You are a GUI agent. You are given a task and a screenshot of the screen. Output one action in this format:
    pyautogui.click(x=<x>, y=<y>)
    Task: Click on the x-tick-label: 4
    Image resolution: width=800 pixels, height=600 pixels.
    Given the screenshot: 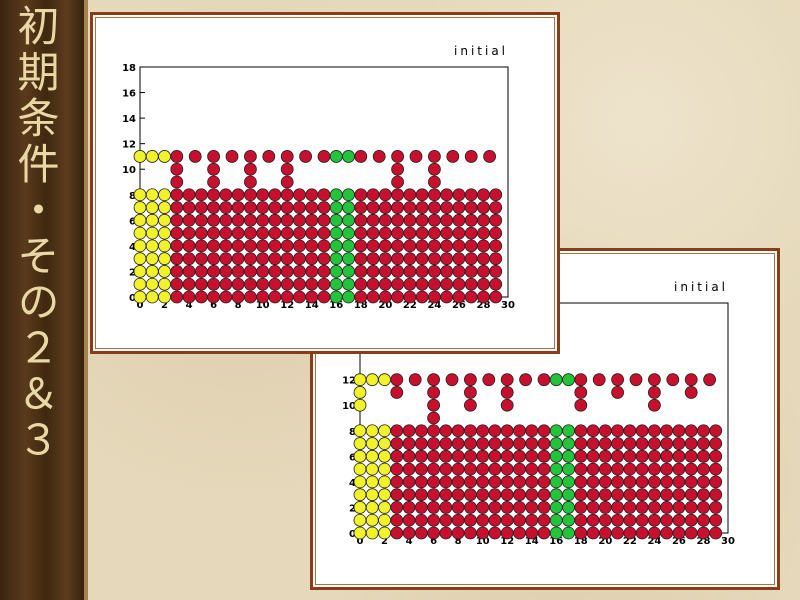 What is the action you would take?
    pyautogui.click(x=409, y=541)
    